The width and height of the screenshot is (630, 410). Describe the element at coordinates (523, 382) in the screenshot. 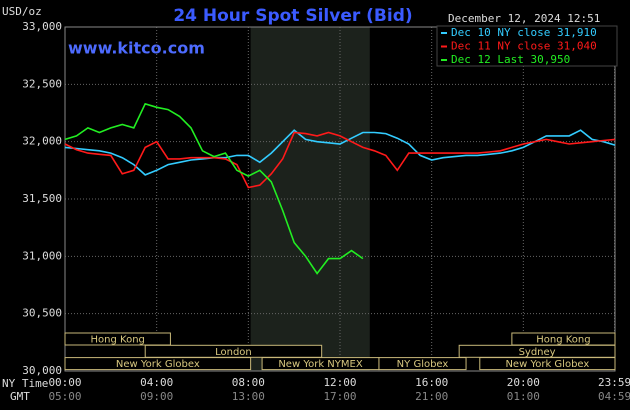

I see `x-tick-label: 20:00` at that location.